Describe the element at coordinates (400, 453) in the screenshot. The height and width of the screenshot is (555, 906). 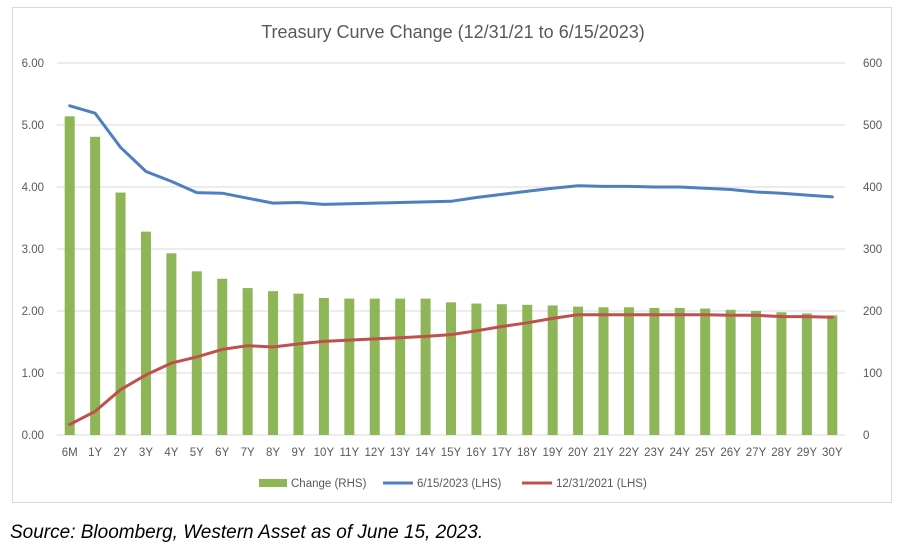
I see `x-tick-label: 13Y` at that location.